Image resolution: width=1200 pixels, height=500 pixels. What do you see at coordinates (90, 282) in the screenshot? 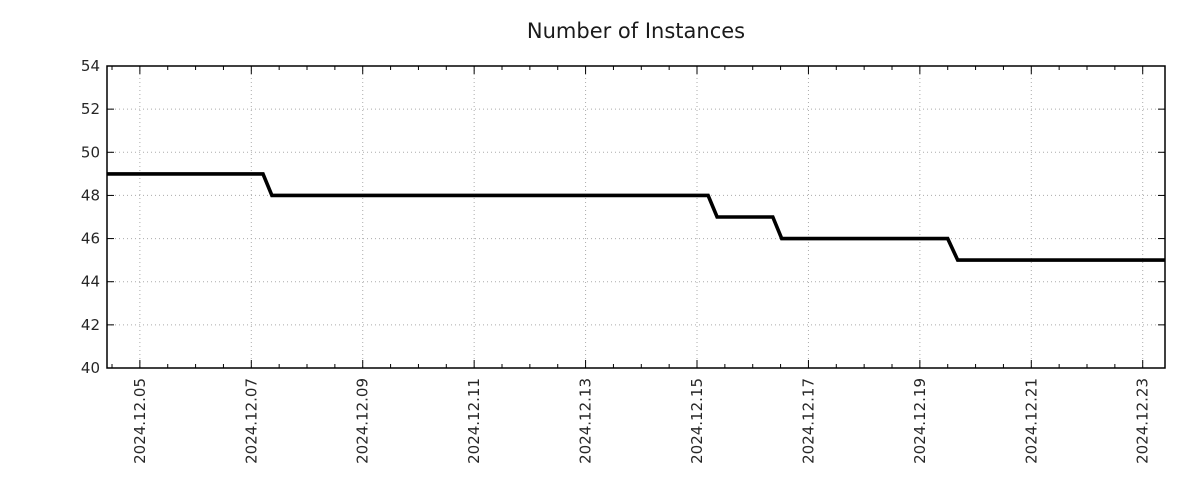
I see `y-tick-label: 44` at bounding box center [90, 282].